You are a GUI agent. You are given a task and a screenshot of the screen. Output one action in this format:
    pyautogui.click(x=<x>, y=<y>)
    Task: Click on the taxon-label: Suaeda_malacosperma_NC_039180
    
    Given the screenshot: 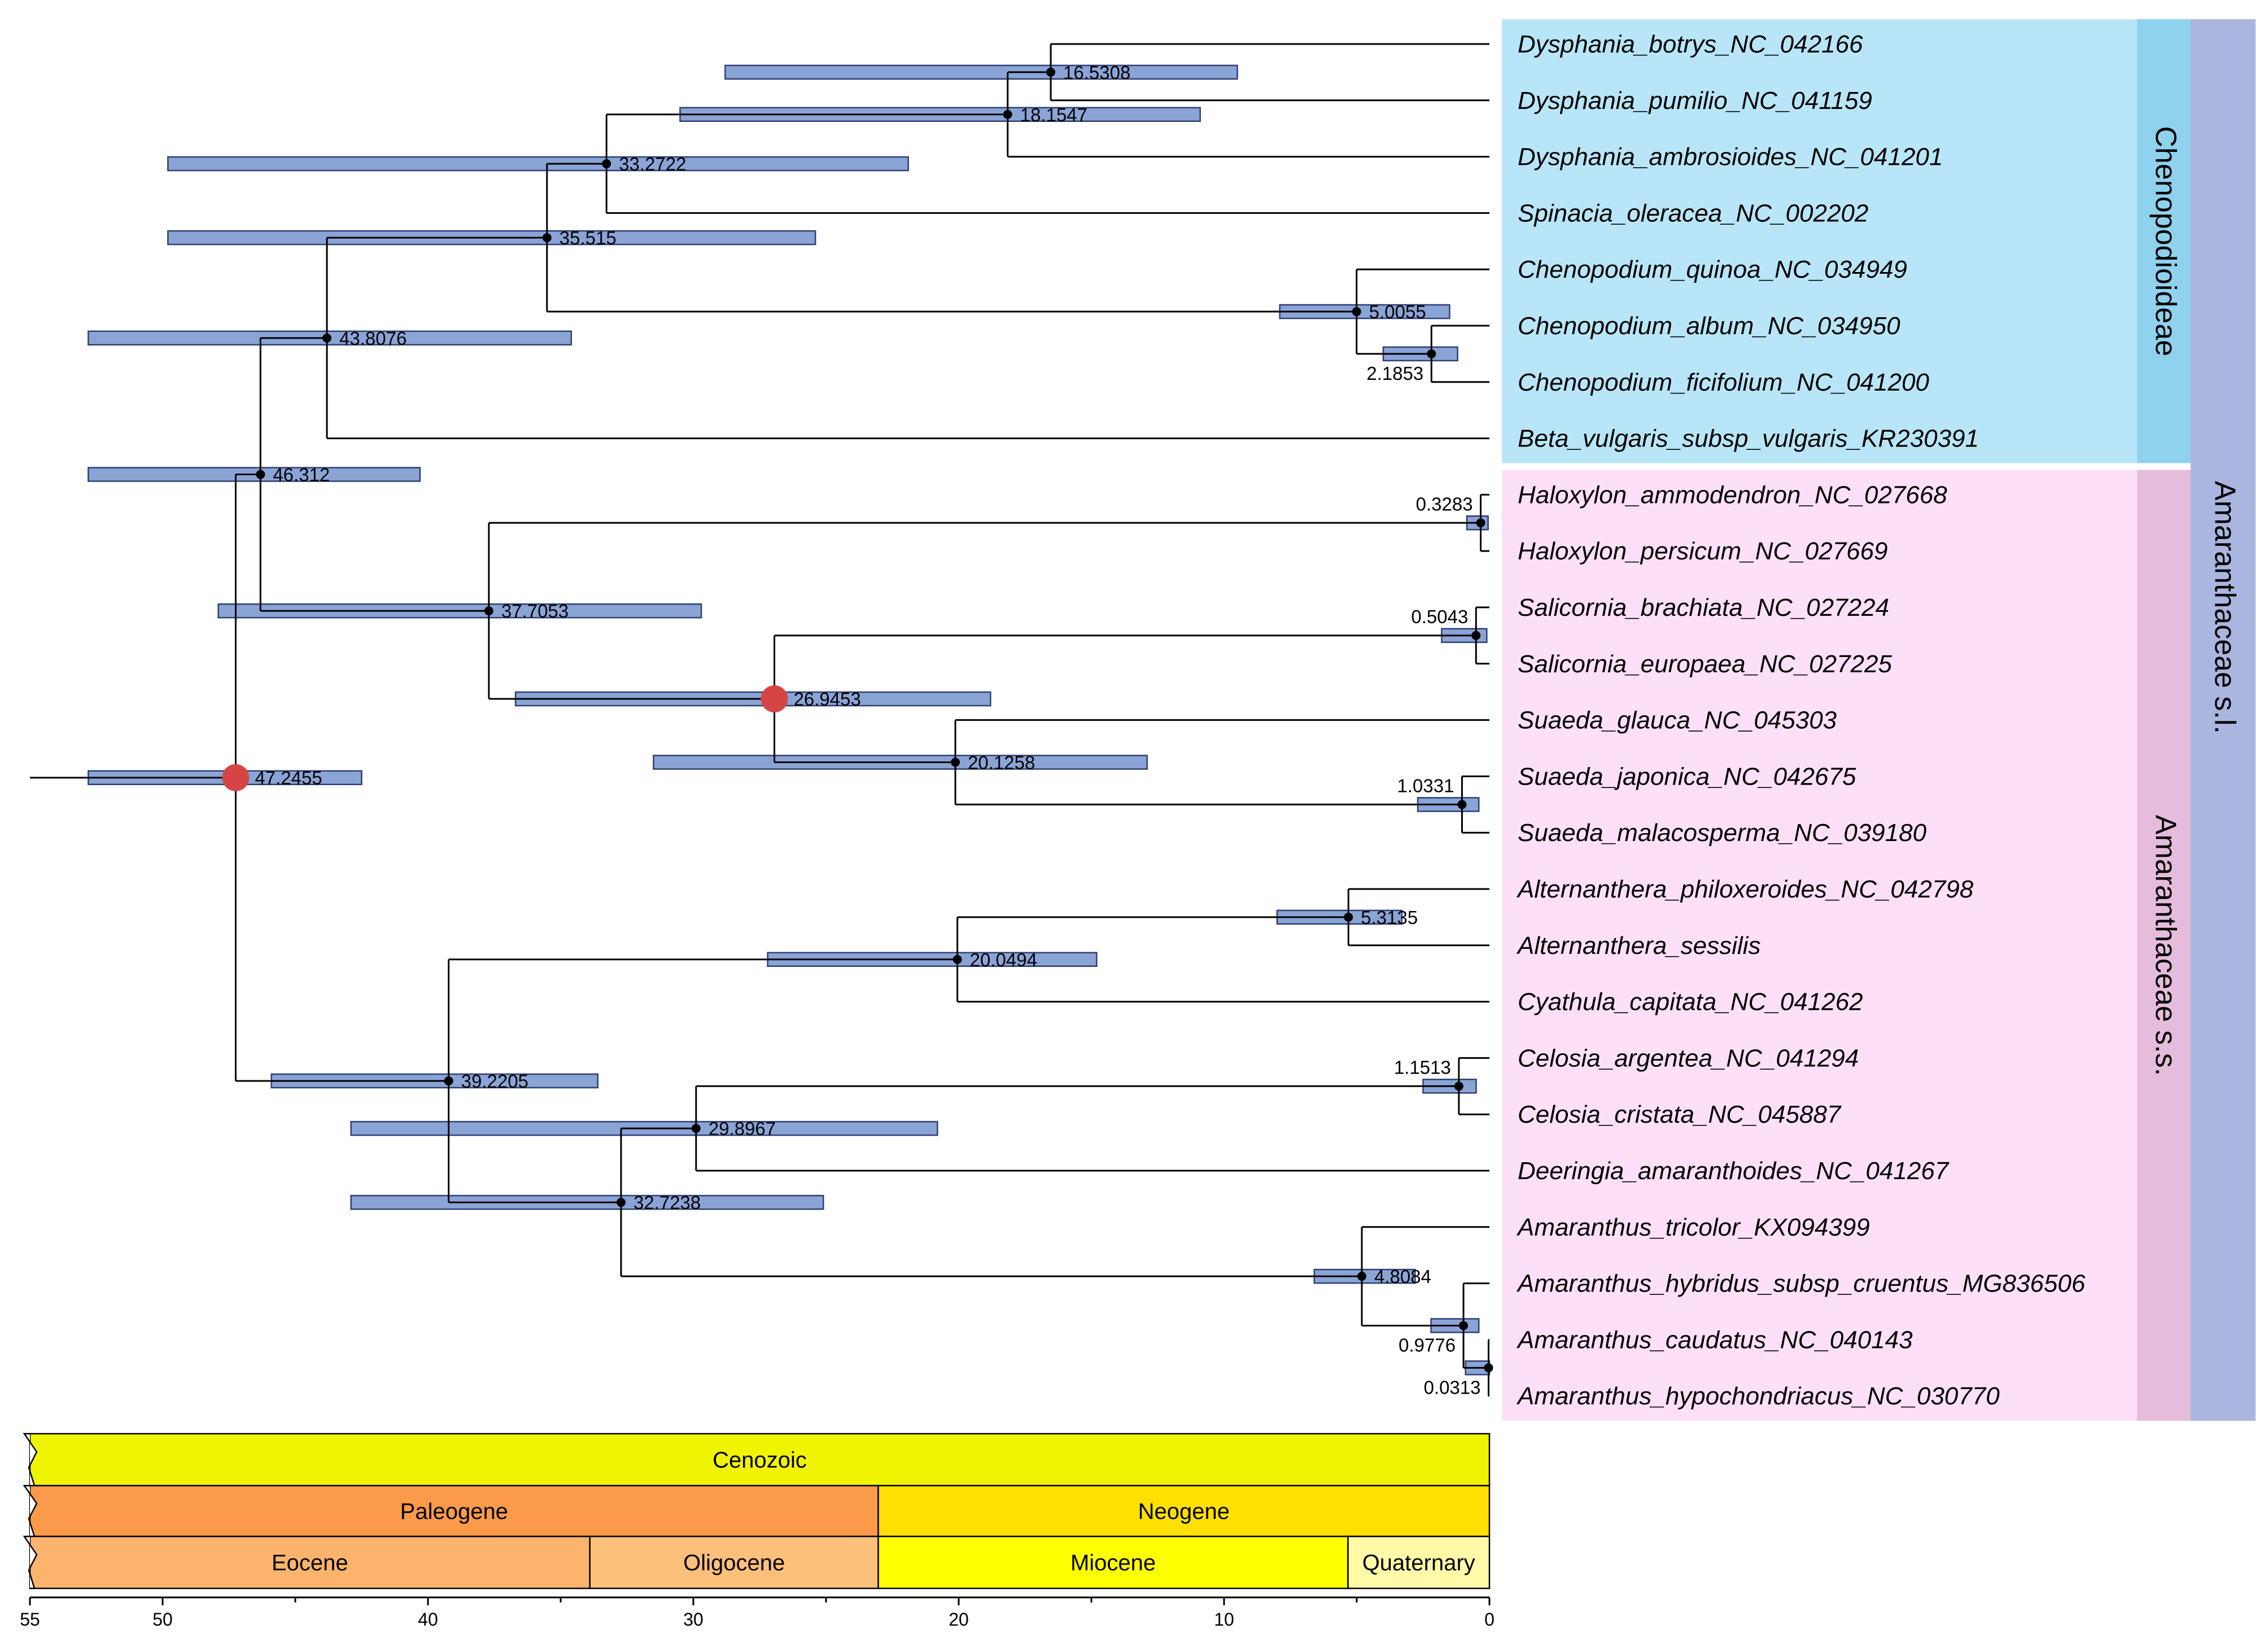 What is the action you would take?
    pyautogui.click(x=1723, y=833)
    